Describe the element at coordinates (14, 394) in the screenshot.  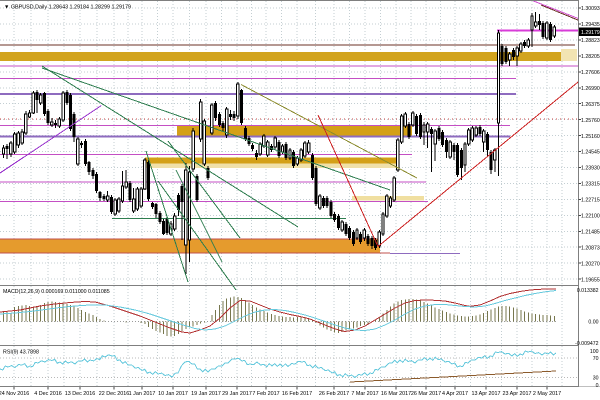
I see `svg-text: 24 Nov 2016` at that location.